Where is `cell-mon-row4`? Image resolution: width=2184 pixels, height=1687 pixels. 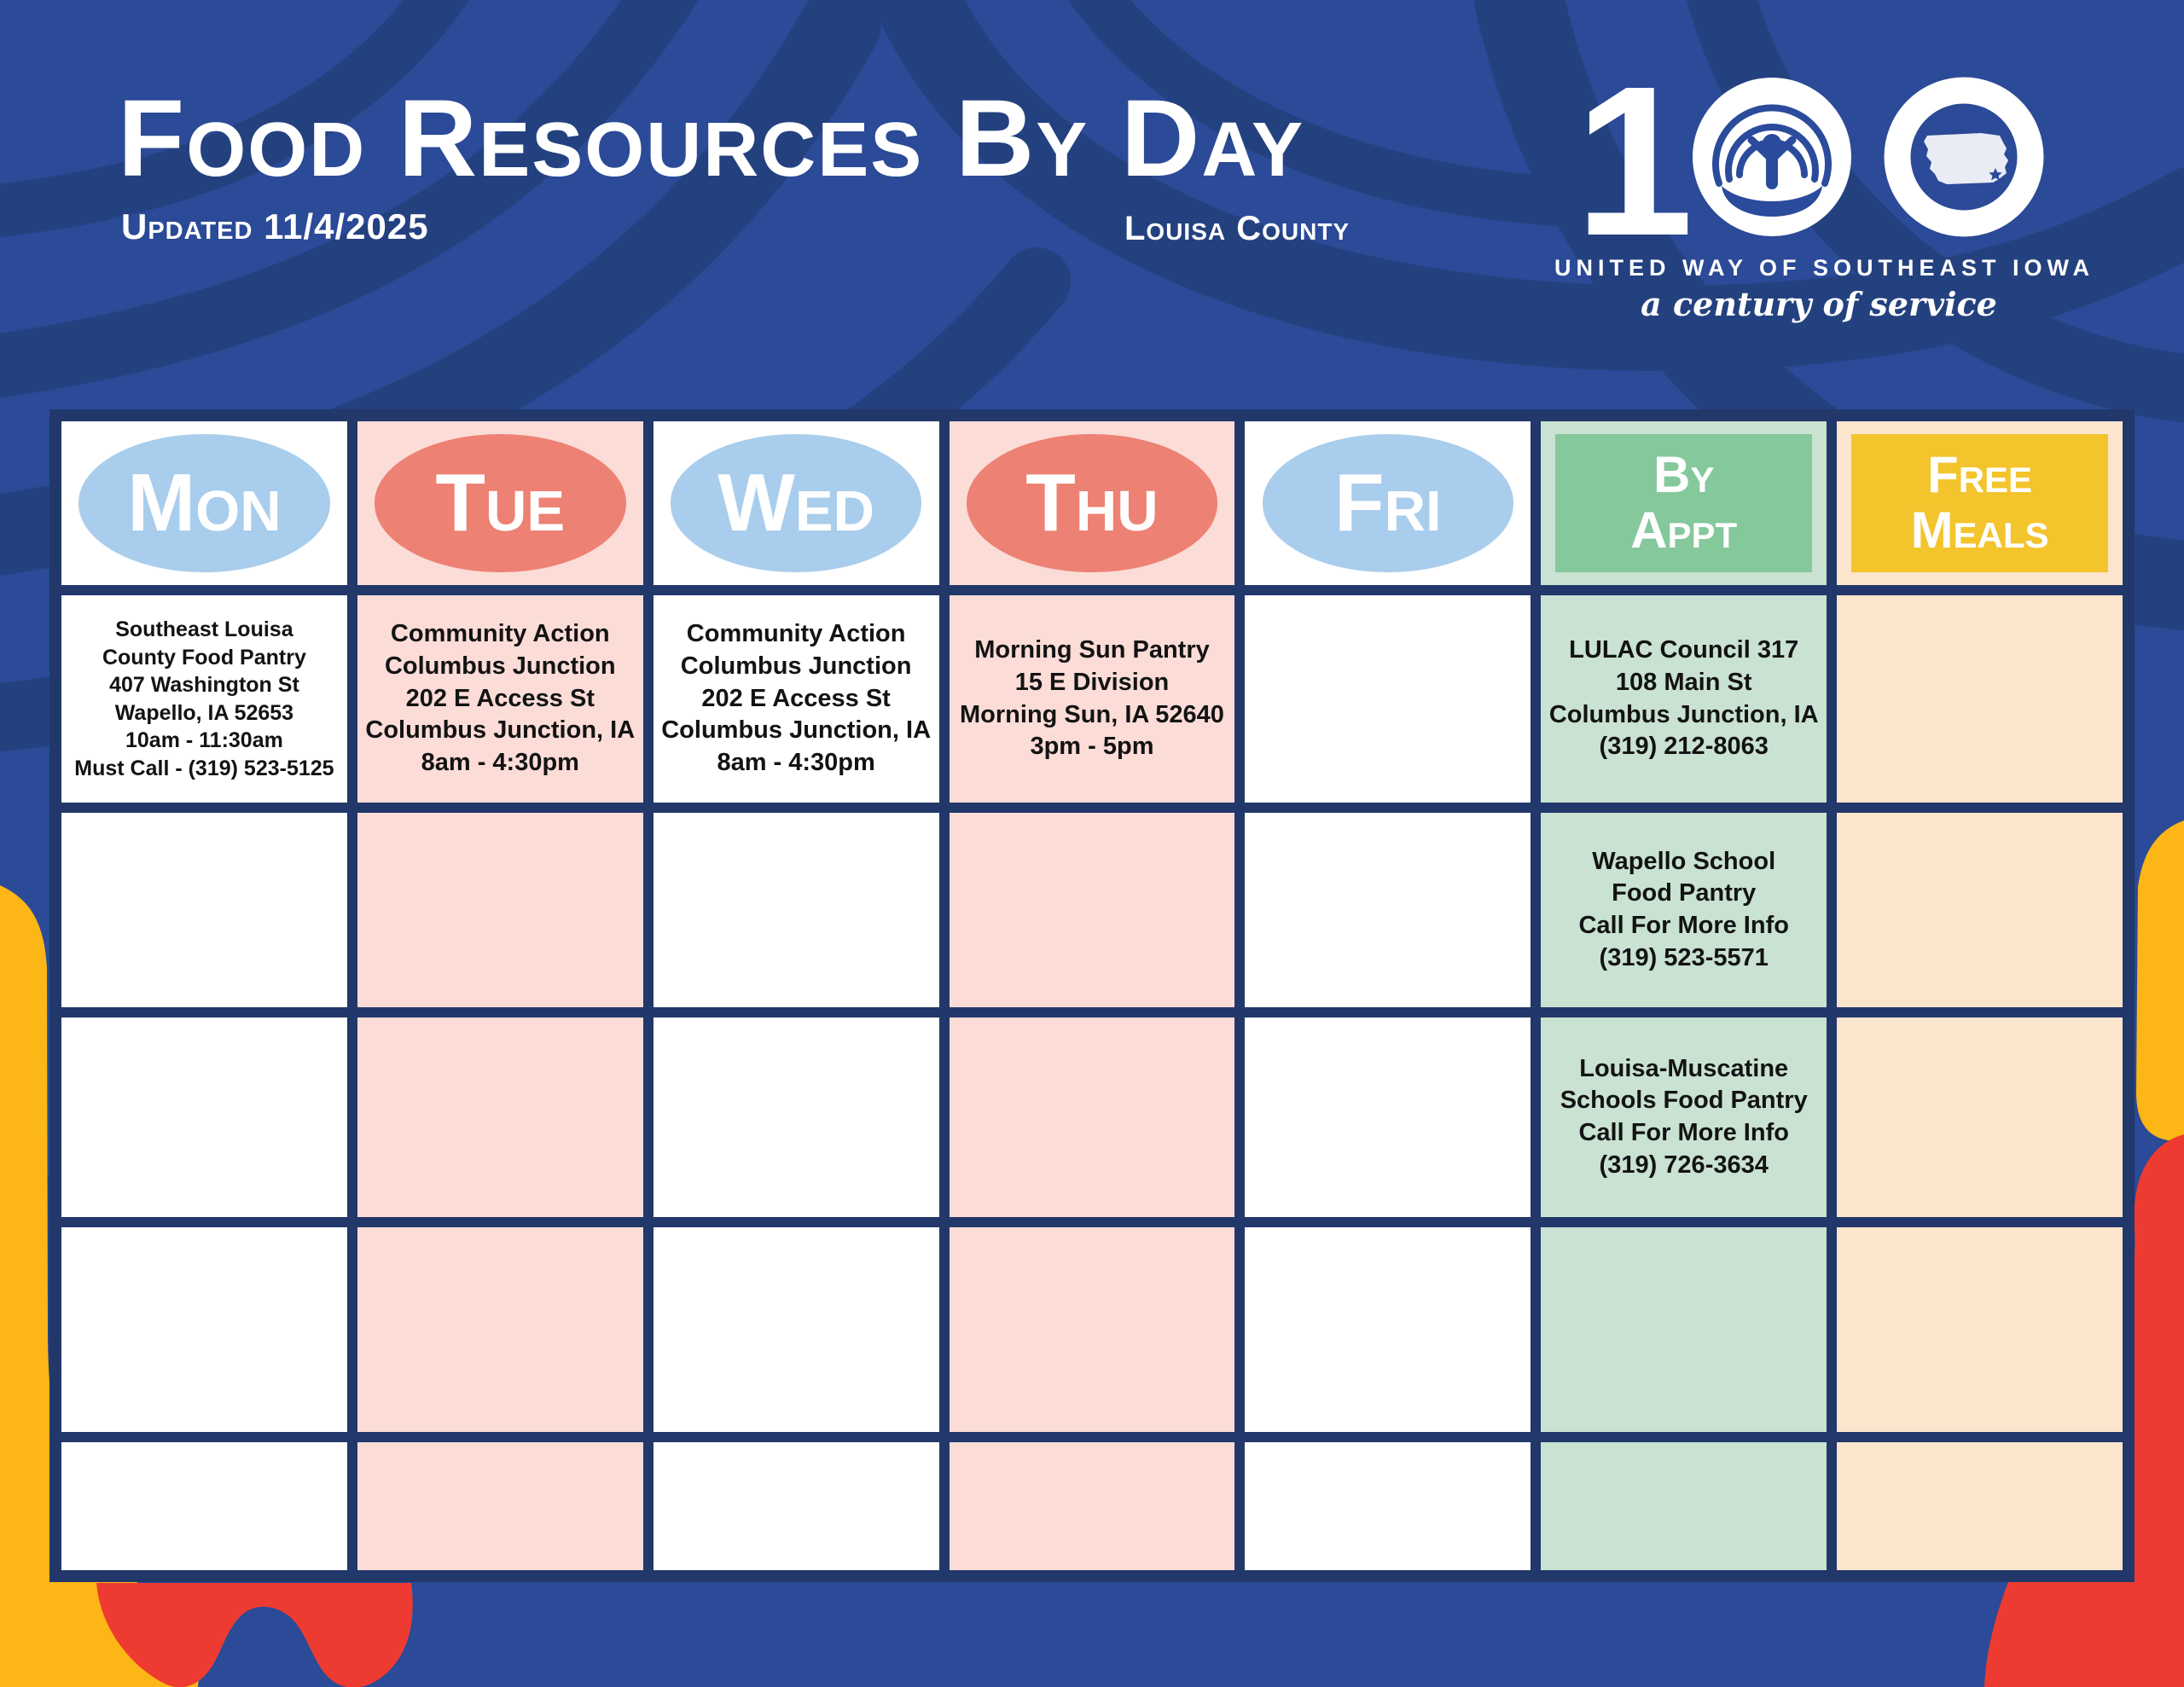
cell-mon-row4 is located at coordinates (204, 1329).